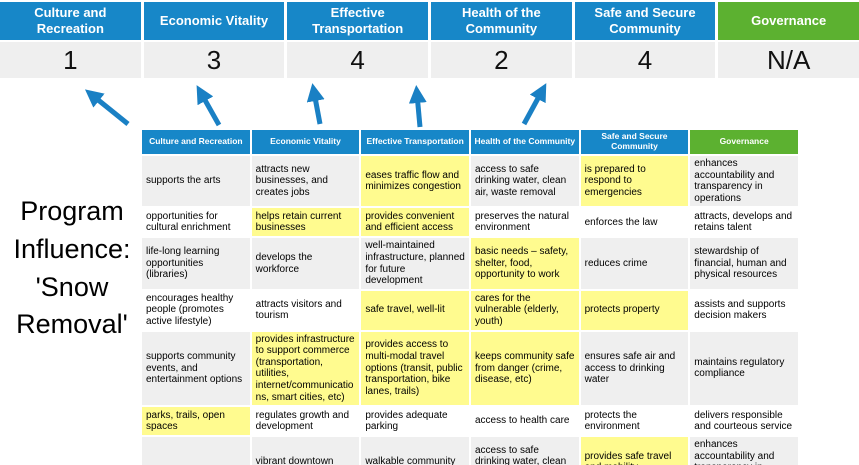 The image size is (859, 465). What do you see at coordinates (196, 421) in the screenshot?
I see `matrix-cell-highlighted: parks, trails, open spaces` at bounding box center [196, 421].